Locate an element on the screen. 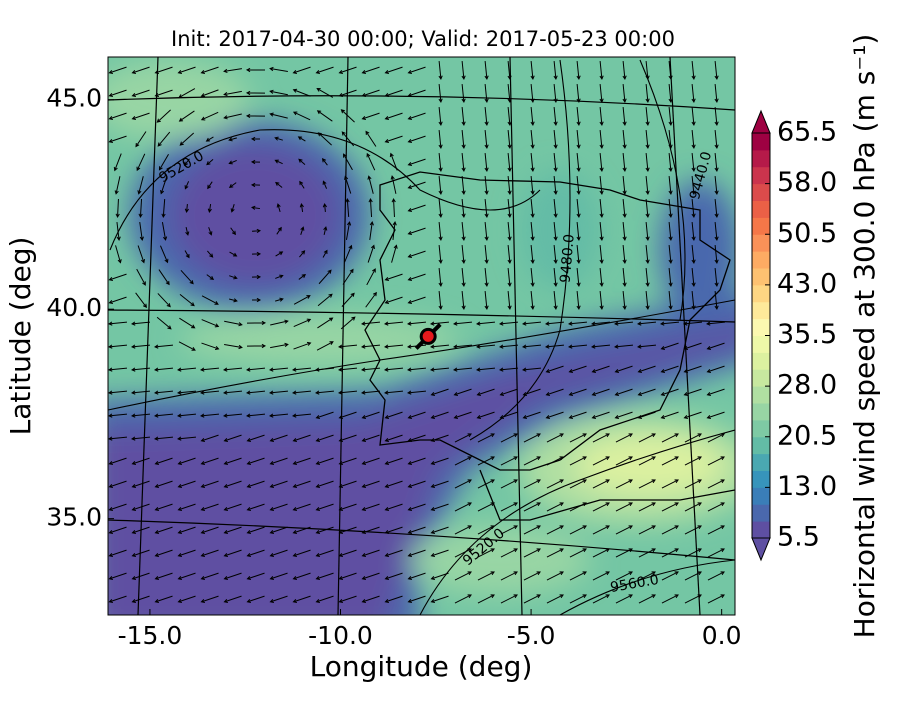 The image size is (900, 704). colorbar-tick-label: 20.5 is located at coordinates (807, 435).